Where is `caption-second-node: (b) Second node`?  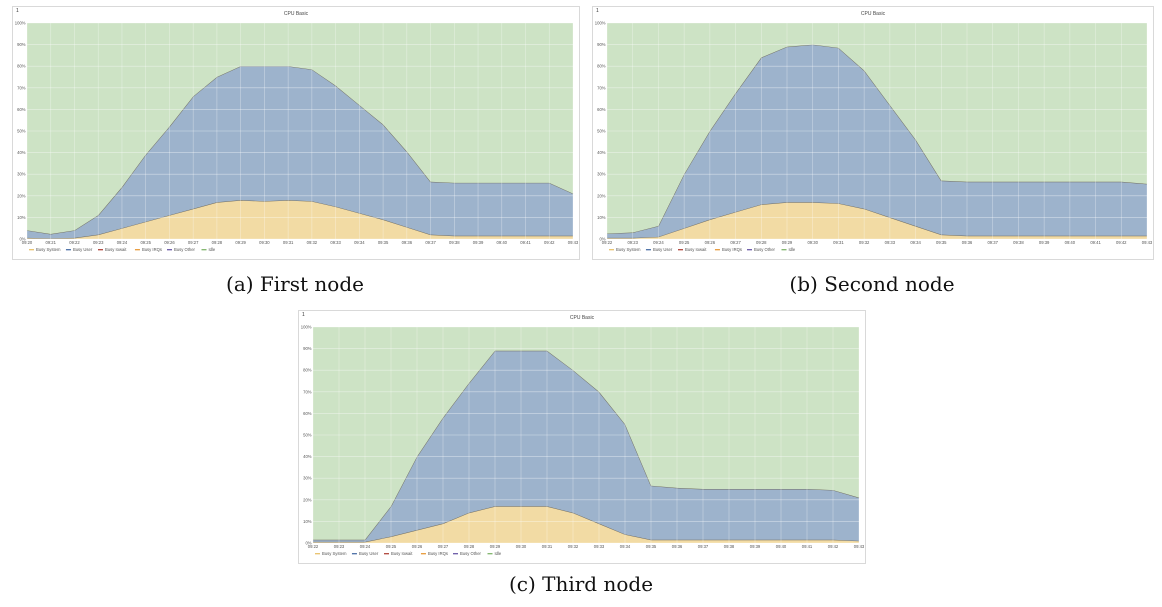 caption-second-node: (b) Second node is located at coordinates (872, 284).